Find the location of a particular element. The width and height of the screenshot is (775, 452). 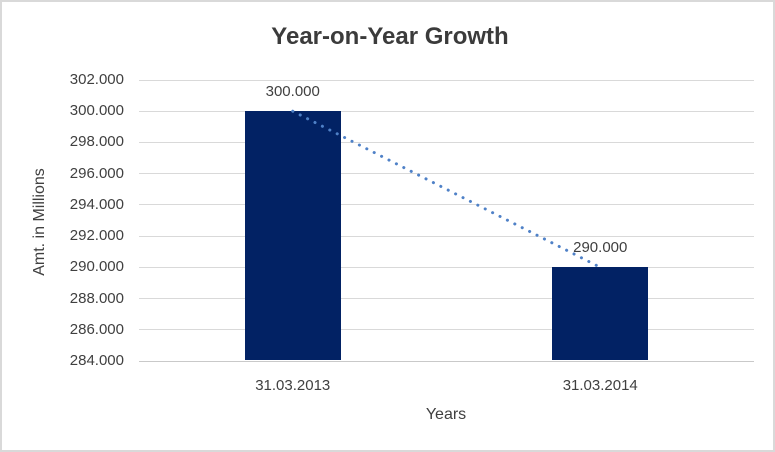

y-tick-label: 288.000 is located at coordinates (96, 298).